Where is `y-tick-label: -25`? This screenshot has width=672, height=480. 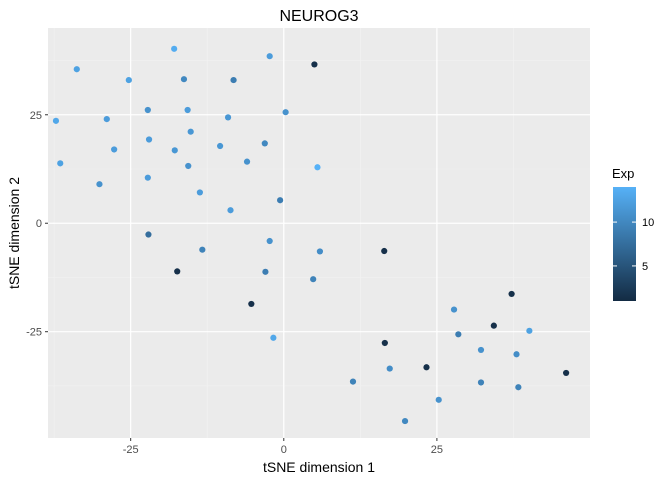
y-tick-label: -25 is located at coordinates (34, 333).